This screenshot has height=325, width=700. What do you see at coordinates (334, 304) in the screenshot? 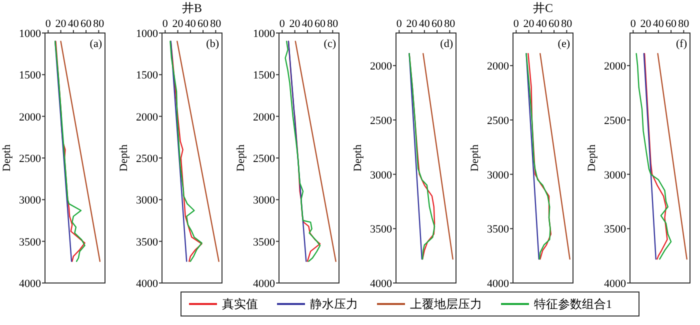
I see `legend-label: 静水压力` at bounding box center [334, 304].